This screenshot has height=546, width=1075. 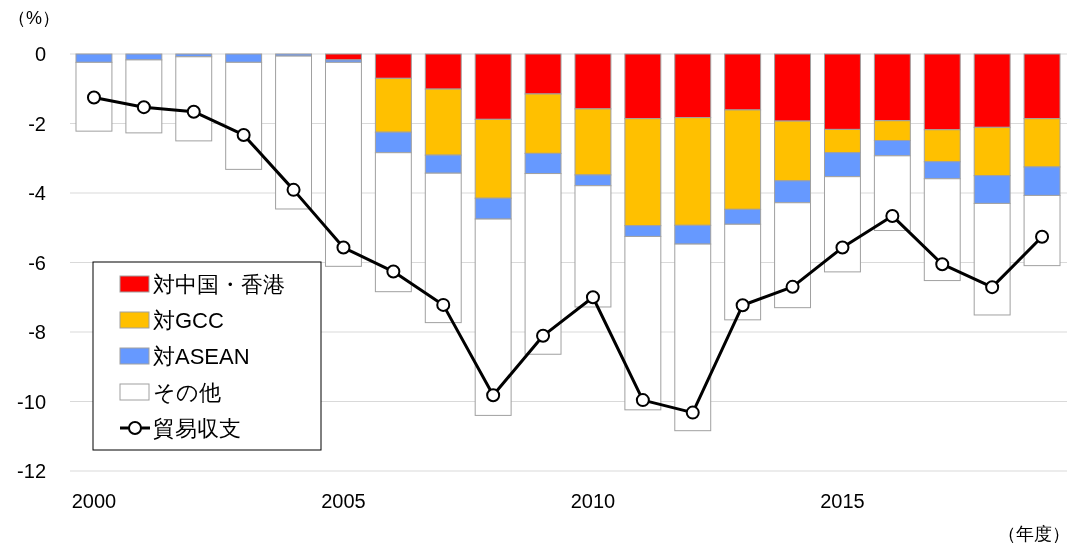 I want to click on x-tick-label: 2000, so click(x=94, y=501).